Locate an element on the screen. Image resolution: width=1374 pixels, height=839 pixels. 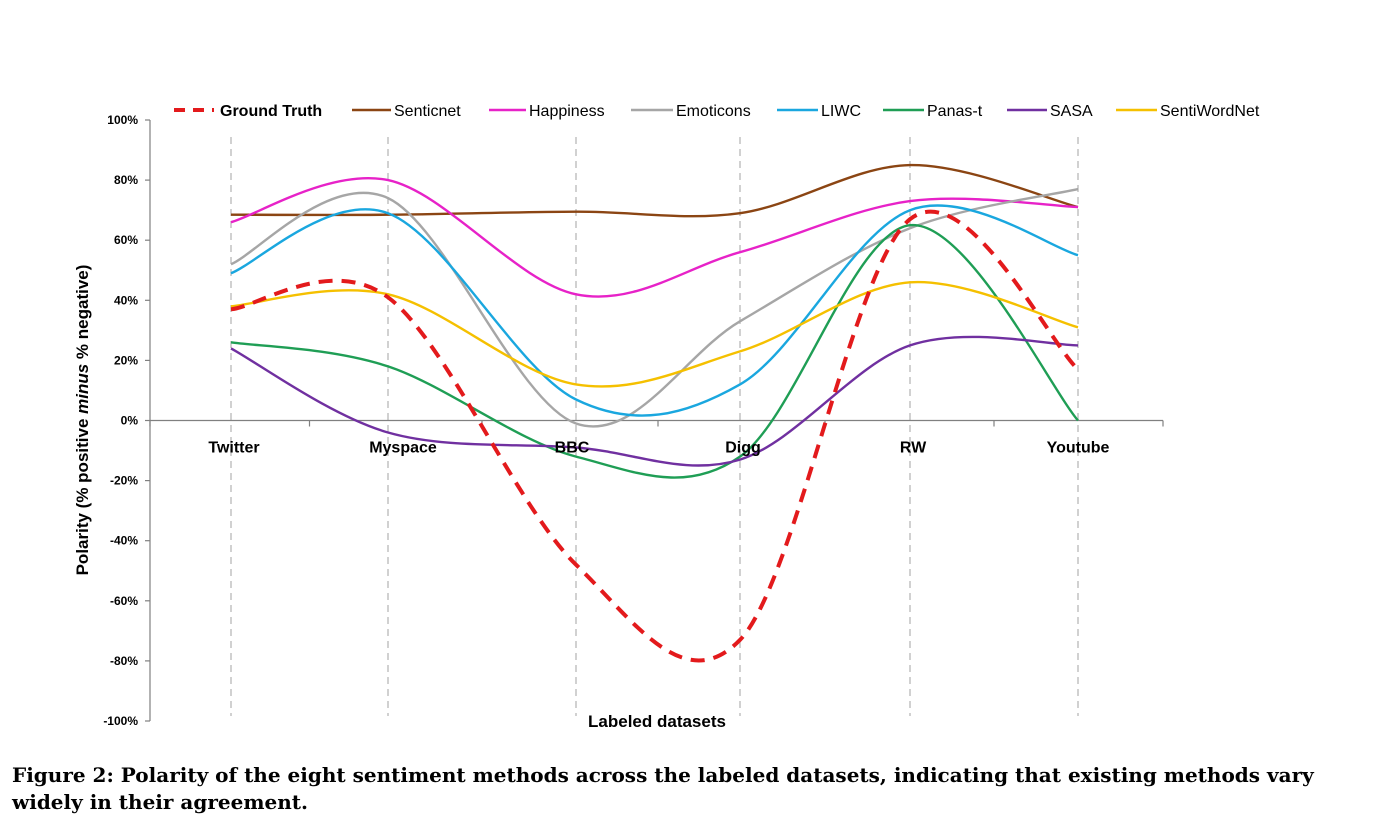
legend-label-ground-truth: Ground Truth is located at coordinates (271, 111).